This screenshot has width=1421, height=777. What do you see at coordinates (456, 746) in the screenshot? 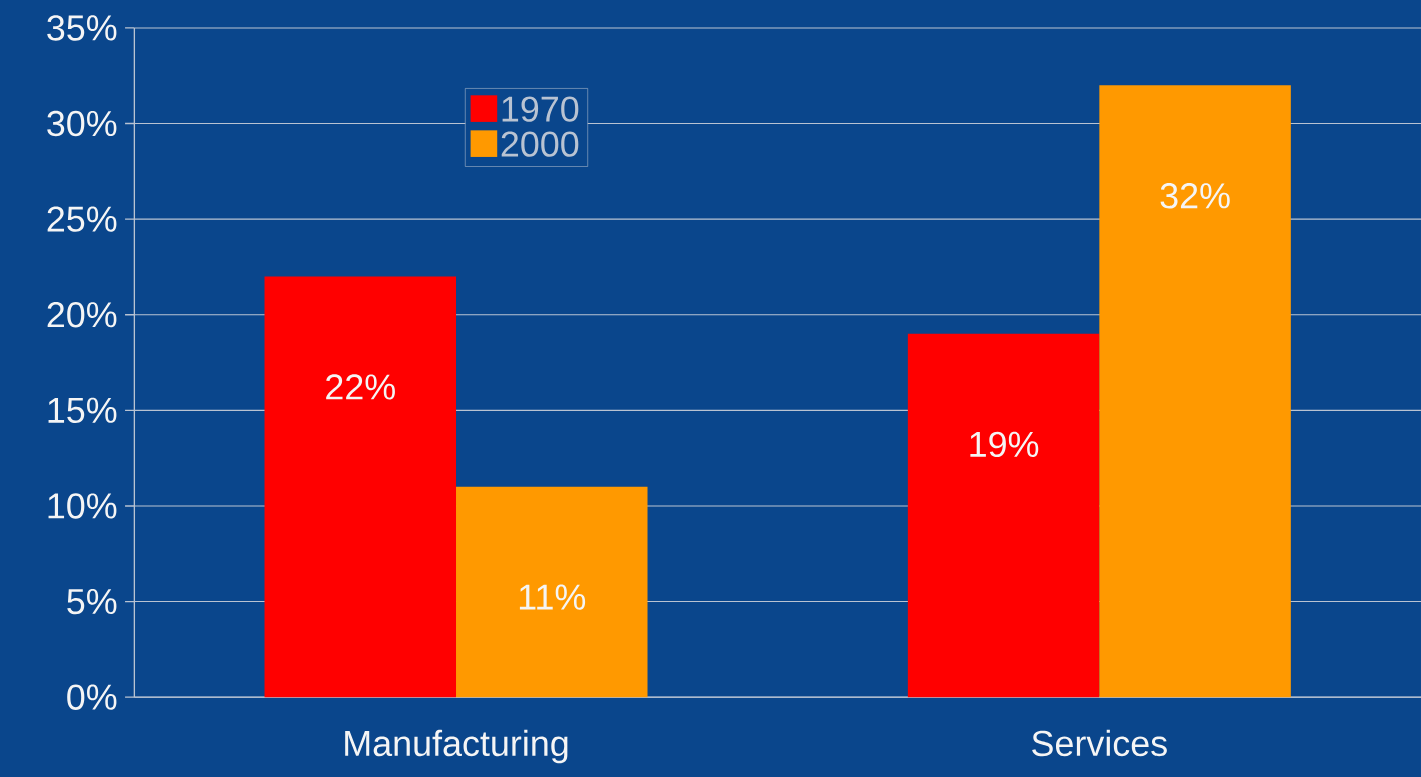
I see `x-tick-label: Manufacturing` at bounding box center [456, 746].